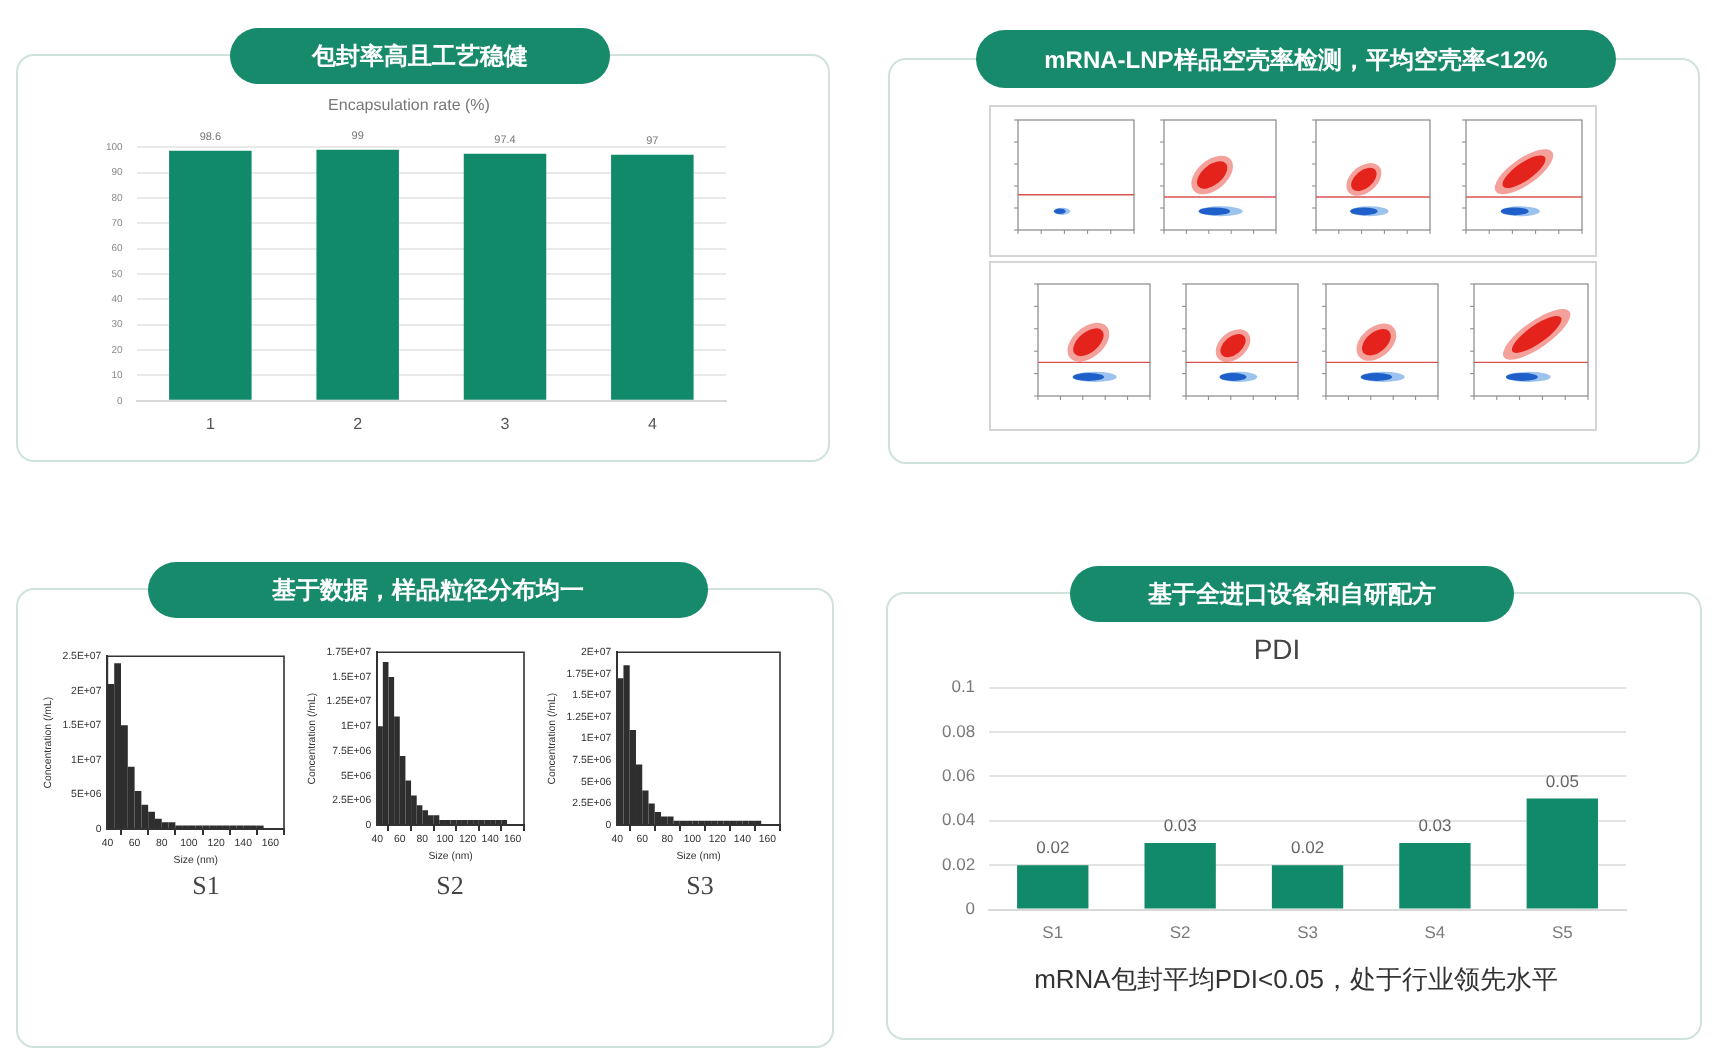  I want to click on chart-title: 基于全进口设备和自研配方, so click(1292, 594).